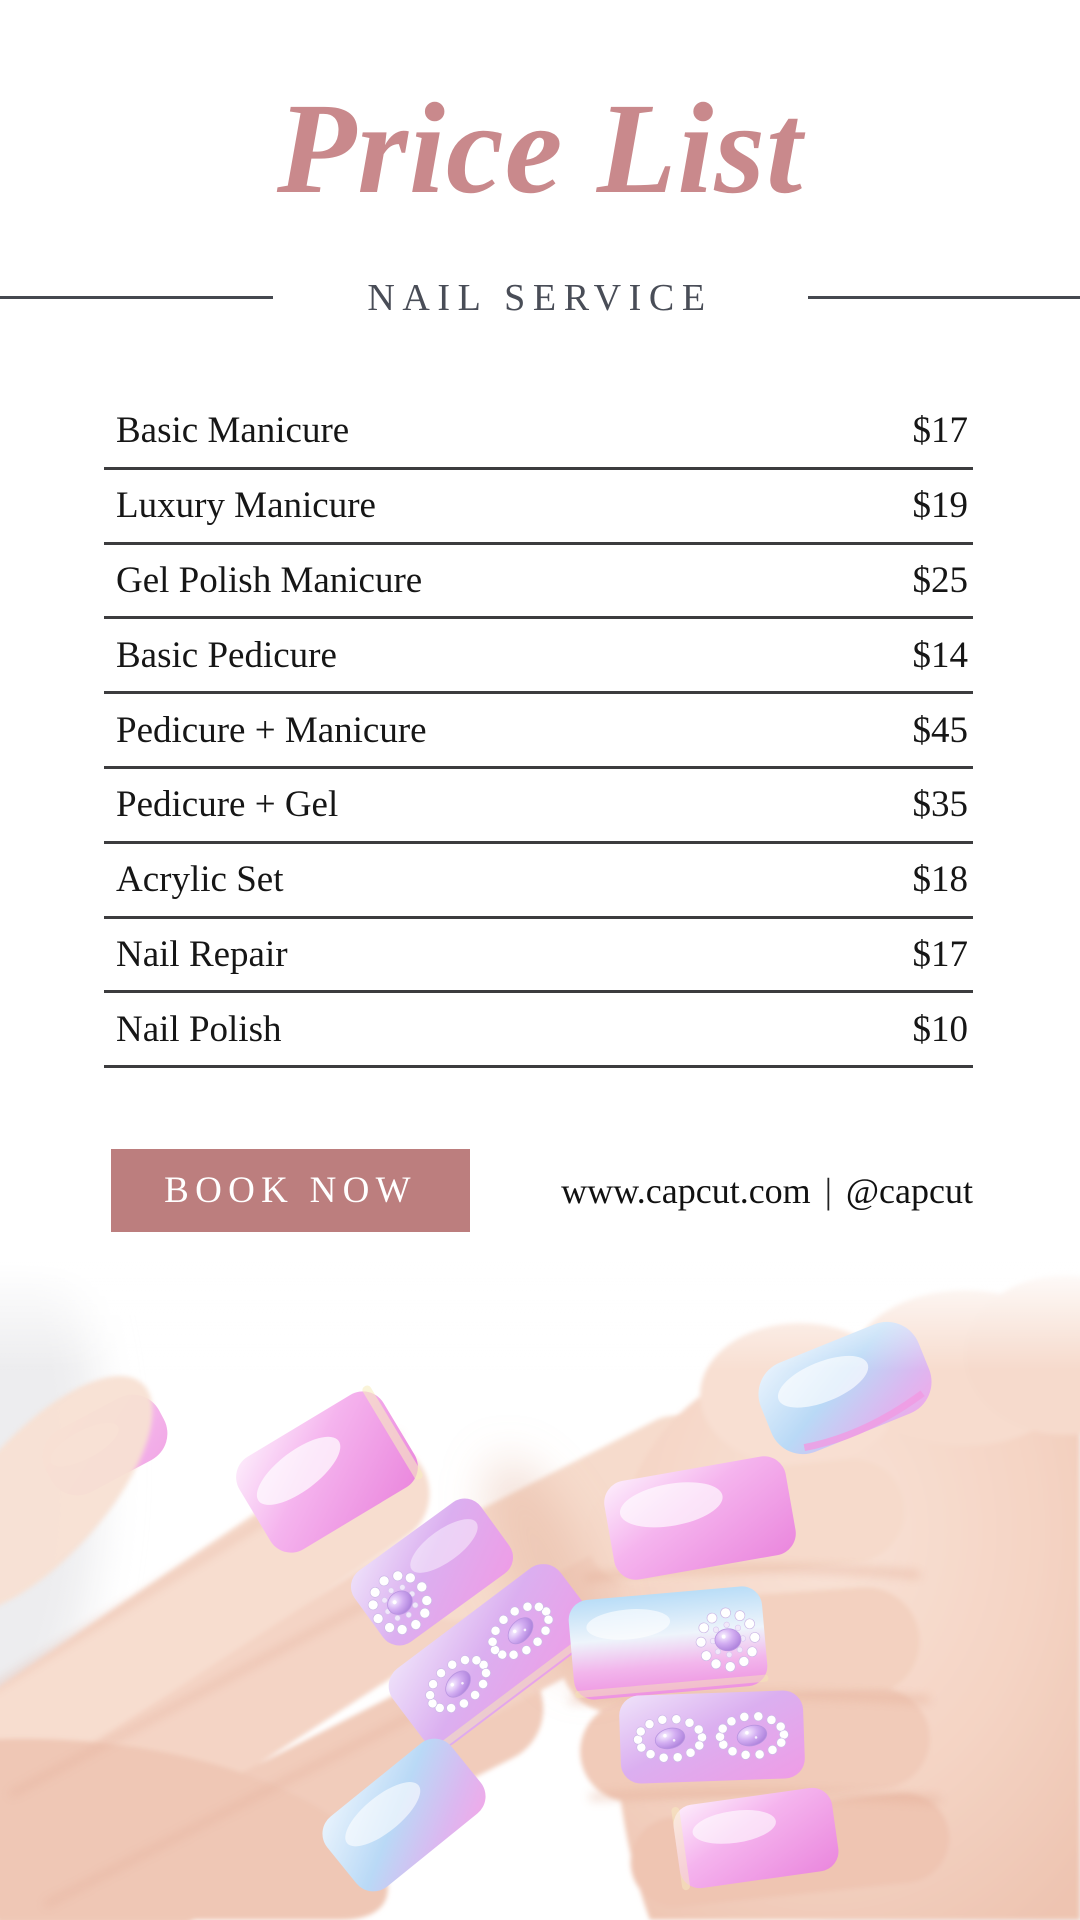  I want to click on service-name: Luxury Manicure, so click(246, 506).